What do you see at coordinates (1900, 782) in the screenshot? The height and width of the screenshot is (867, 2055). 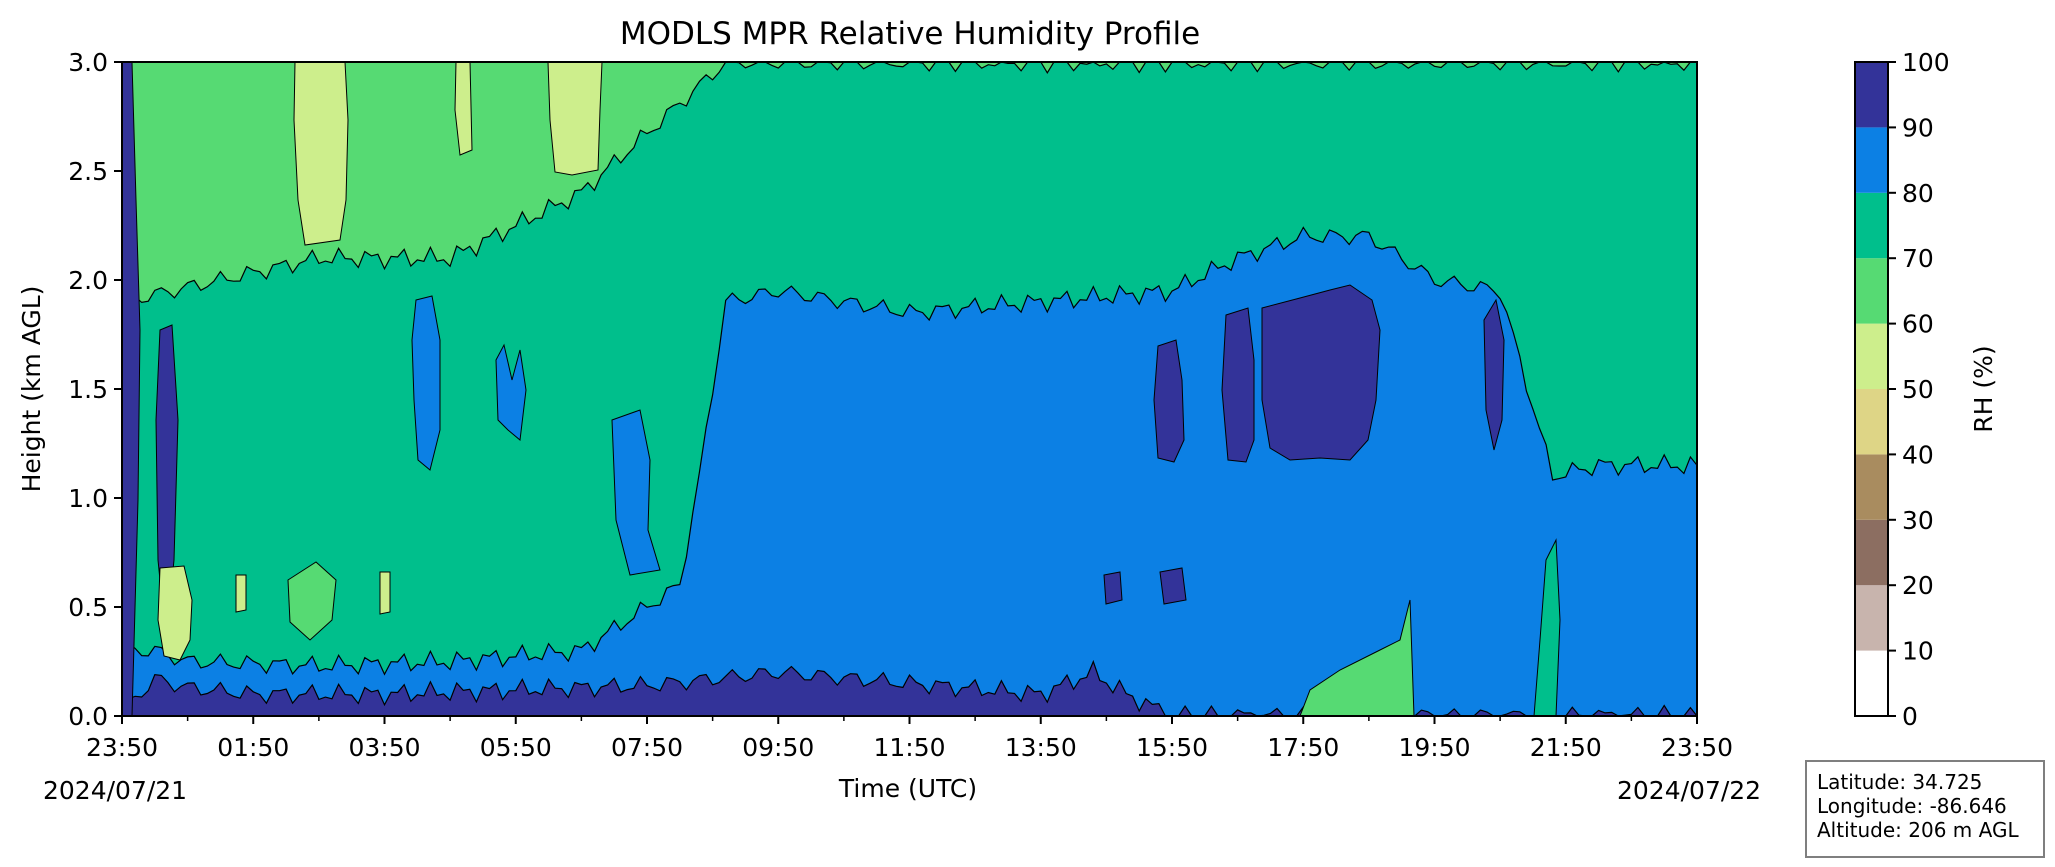 I see `latitude-text: Latitude: 34.725` at bounding box center [1900, 782].